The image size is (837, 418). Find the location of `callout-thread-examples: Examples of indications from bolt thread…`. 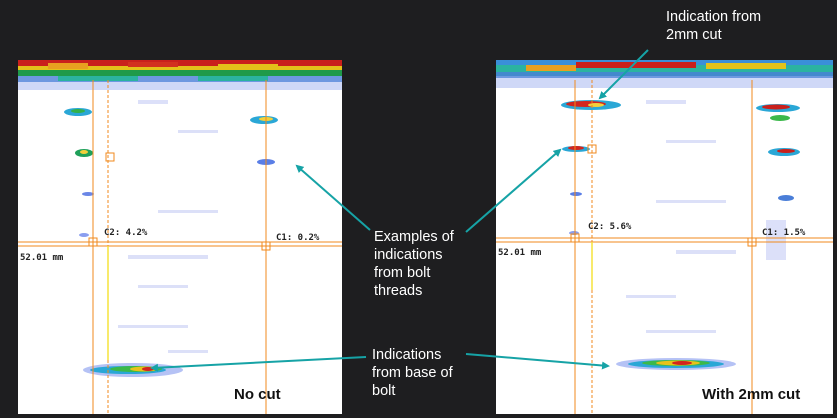

callout-thread-examples: Examples of indications from bolt thread… is located at coordinates (414, 264).